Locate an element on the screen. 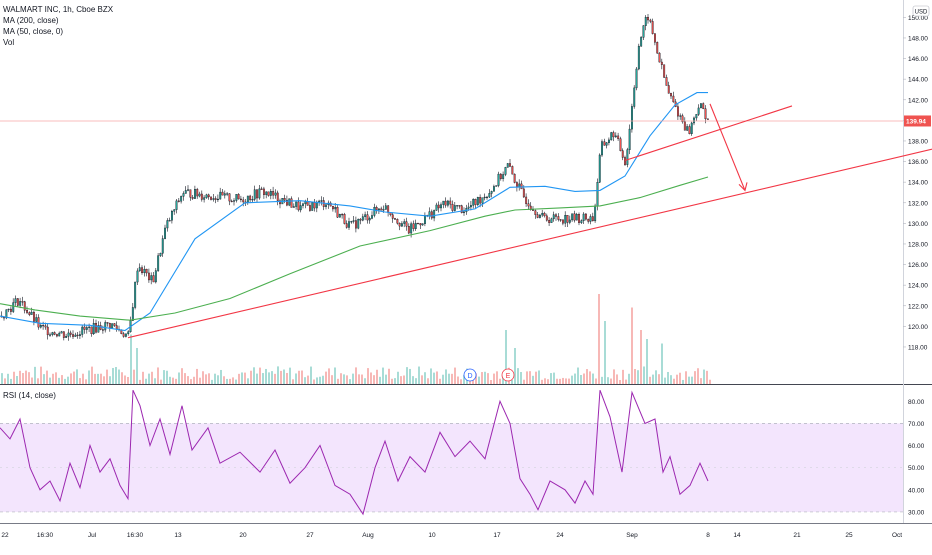  rsi-tick-label: 60.00 is located at coordinates (916, 446).